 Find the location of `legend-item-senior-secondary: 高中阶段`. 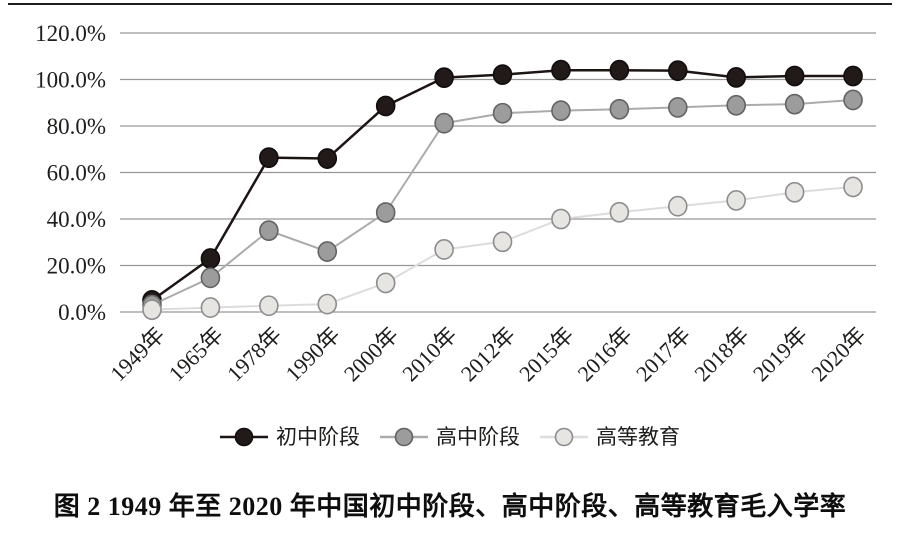

legend-item-senior-secondary: 高中阶段 is located at coordinates (450, 437).